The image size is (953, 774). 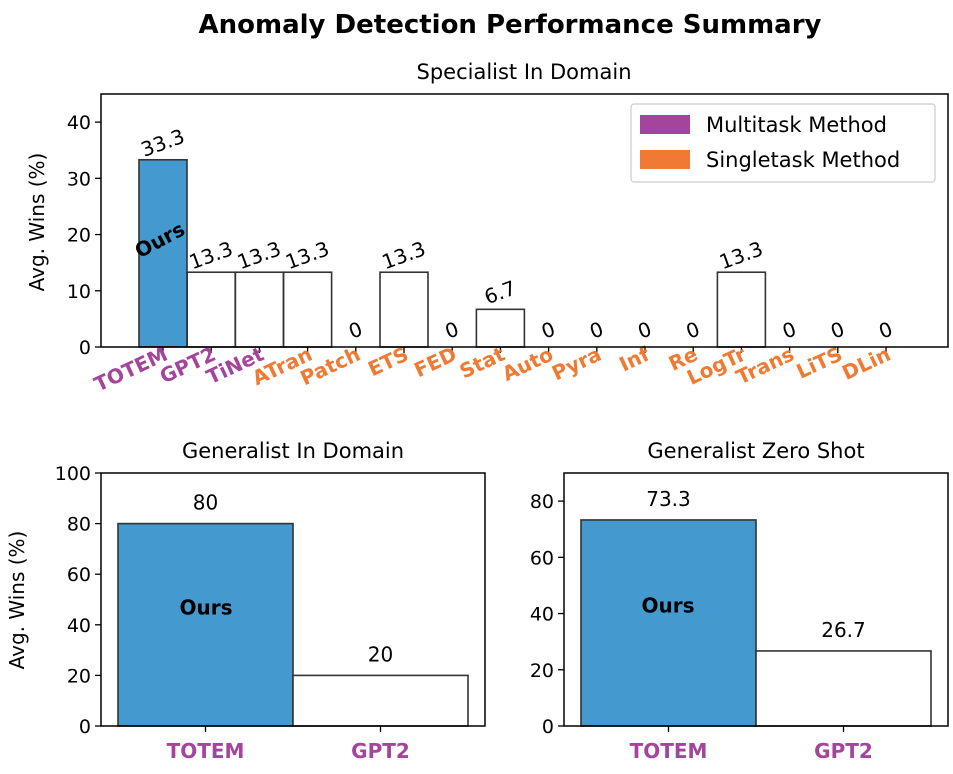 What do you see at coordinates (205, 503) in the screenshot?
I see `value-label-totem: 80` at bounding box center [205, 503].